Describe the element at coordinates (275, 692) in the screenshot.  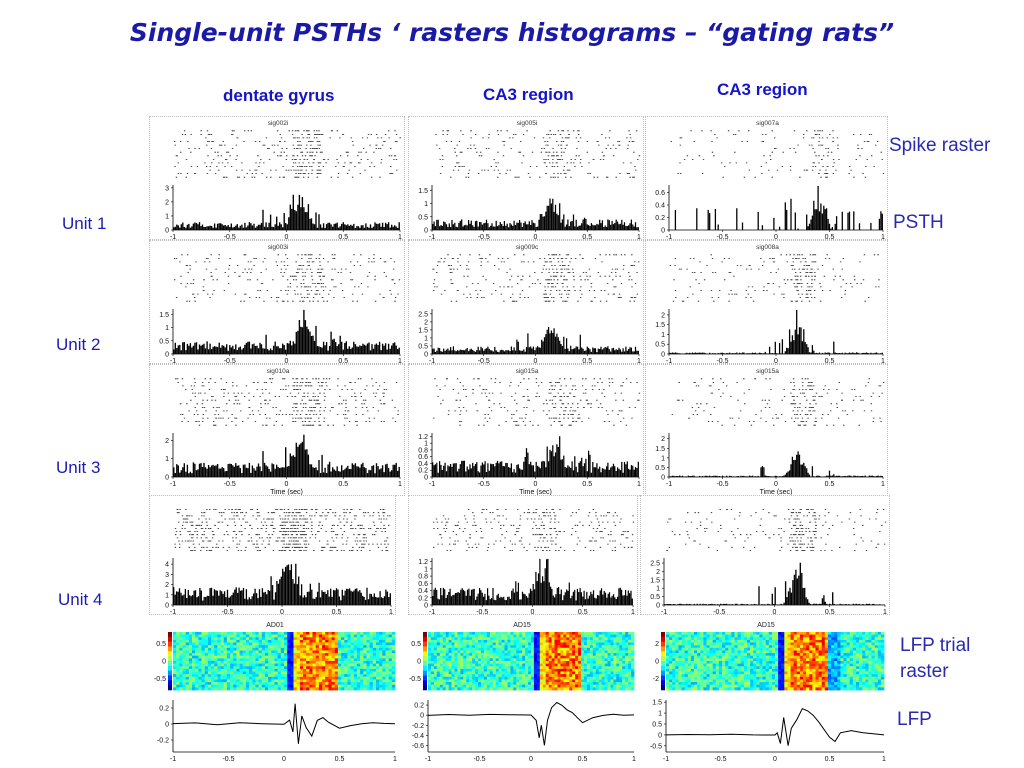
I see `lfp-chart: AD01 0.5 0 -0.5 0.2 0 -0.2 -1 -0.5 0 0.5 1` at that location.